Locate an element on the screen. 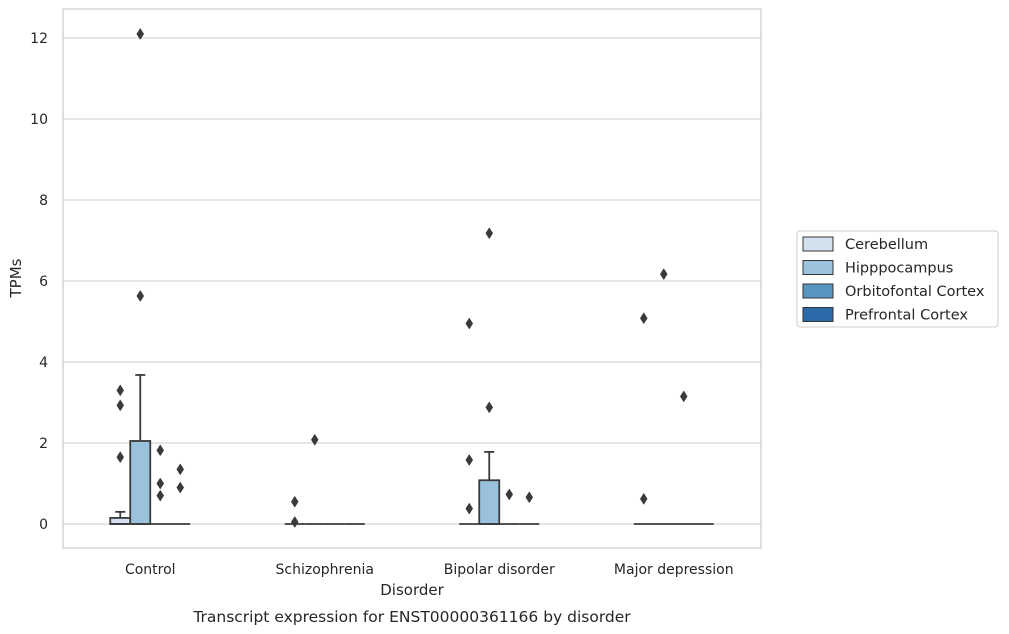 This screenshot has width=1009, height=634. x-axis-label: Disorder is located at coordinates (412, 590).